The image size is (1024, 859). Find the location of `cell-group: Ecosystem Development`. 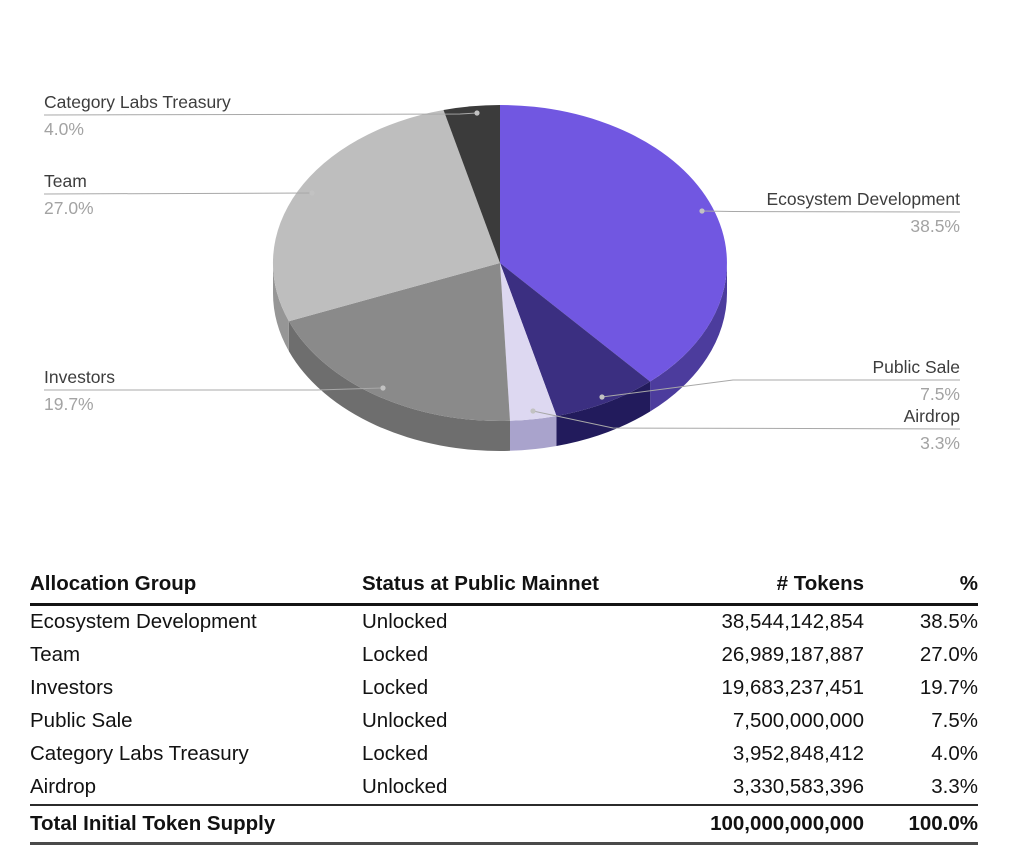

cell-group: Ecosystem Development is located at coordinates (143, 621).